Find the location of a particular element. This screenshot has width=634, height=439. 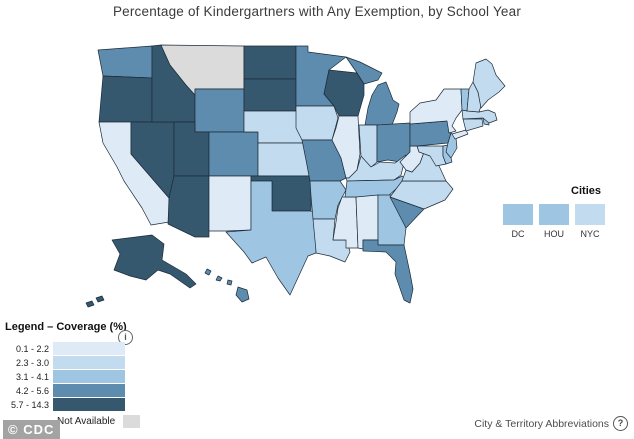

state-ar: Arkansas is located at coordinates (328, 200).